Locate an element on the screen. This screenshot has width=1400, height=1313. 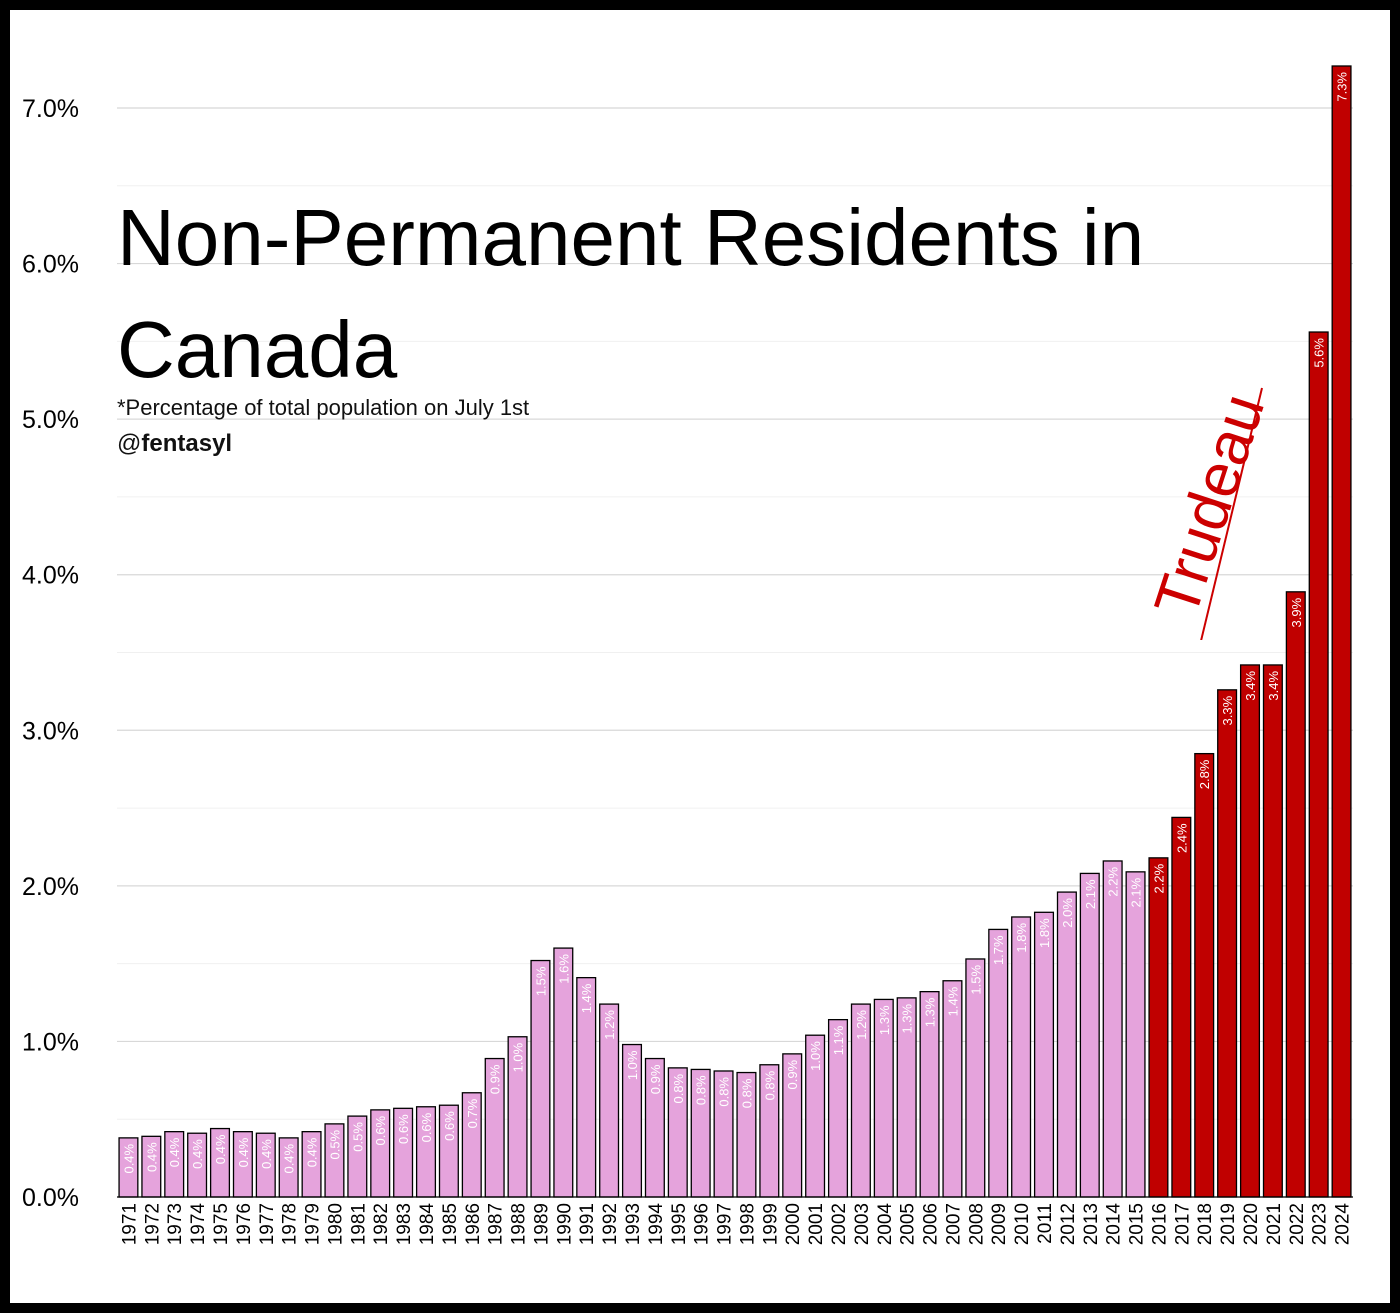
bar-2010 is located at coordinates (1021, 1057).